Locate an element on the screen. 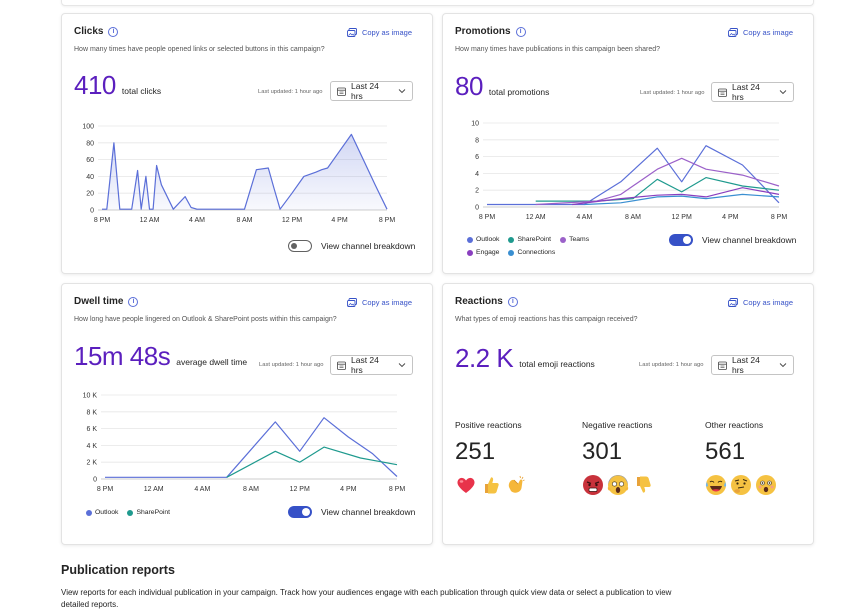 The height and width of the screenshot is (616, 864). card-title: Reactions i is located at coordinates (486, 301).